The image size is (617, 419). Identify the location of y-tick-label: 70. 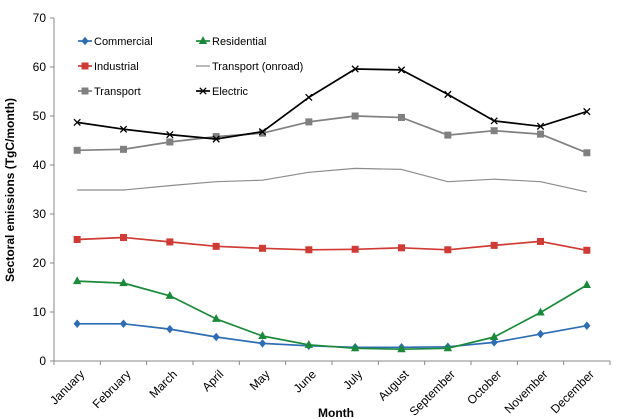
(40, 18).